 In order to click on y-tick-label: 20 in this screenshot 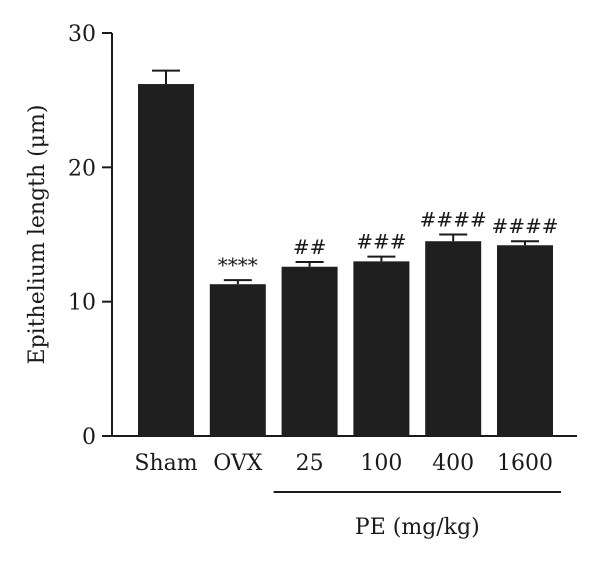, I will do `click(82, 168)`.